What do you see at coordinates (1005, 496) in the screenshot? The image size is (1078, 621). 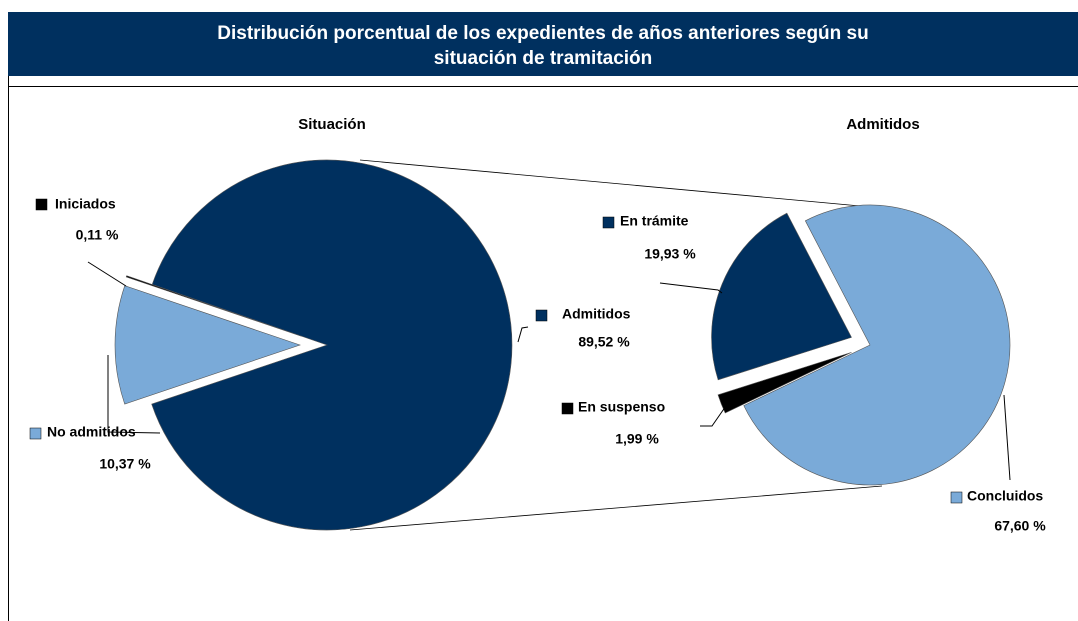 I see `slice-label: Concluidos` at bounding box center [1005, 496].